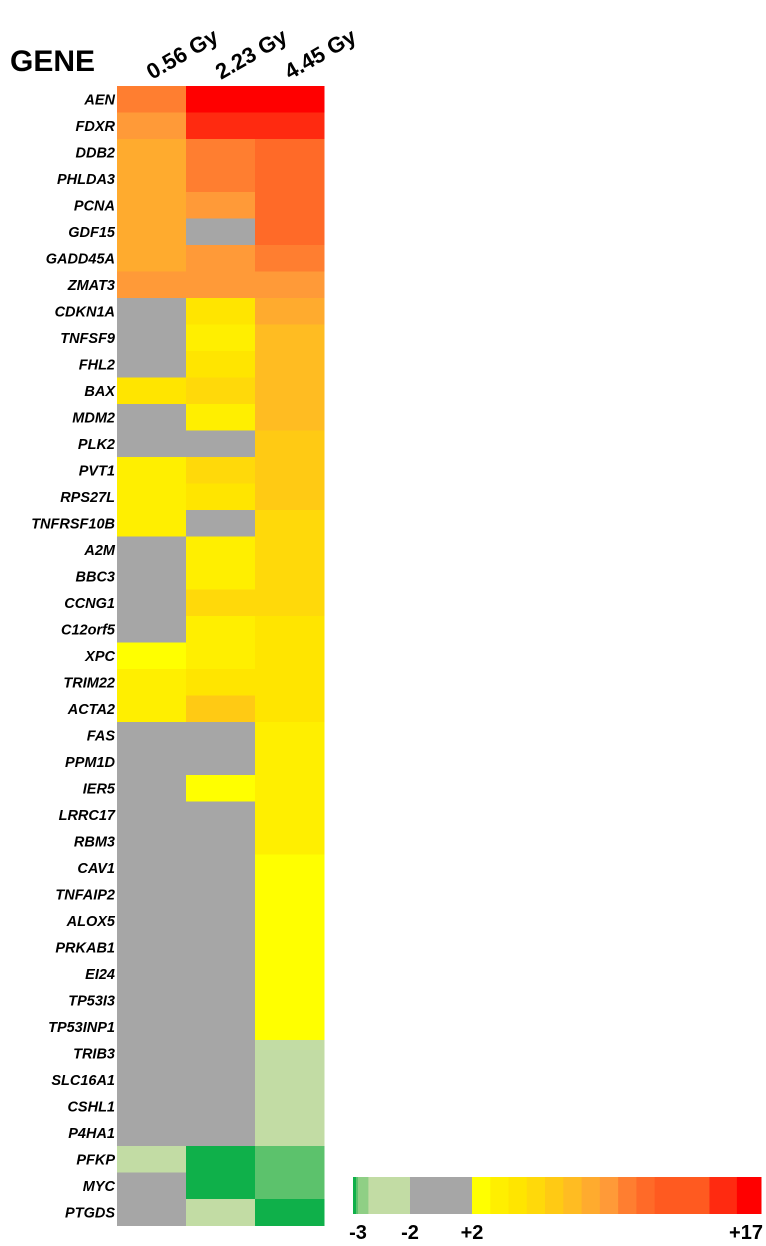 This screenshot has height=1246, width=766. What do you see at coordinates (85, 948) in the screenshot?
I see `row-label: PRKAB1` at bounding box center [85, 948].